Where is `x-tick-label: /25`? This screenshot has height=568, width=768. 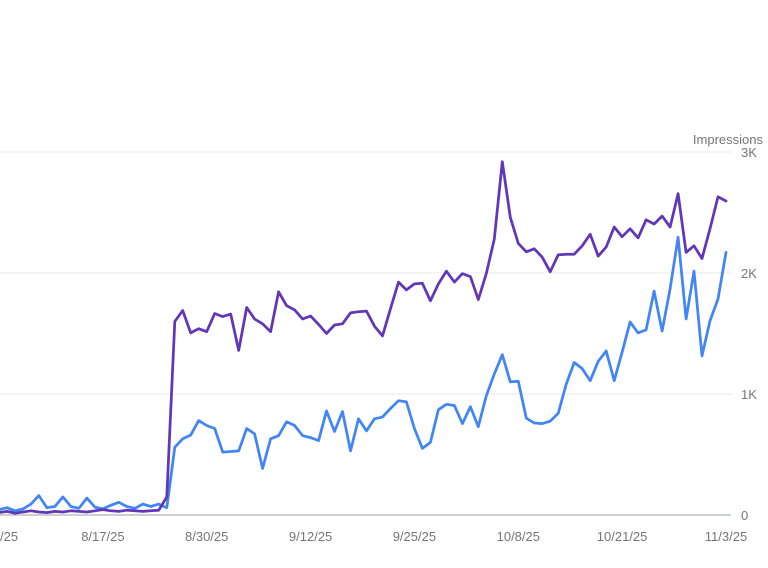 x-tick-label: /25 is located at coordinates (9, 536).